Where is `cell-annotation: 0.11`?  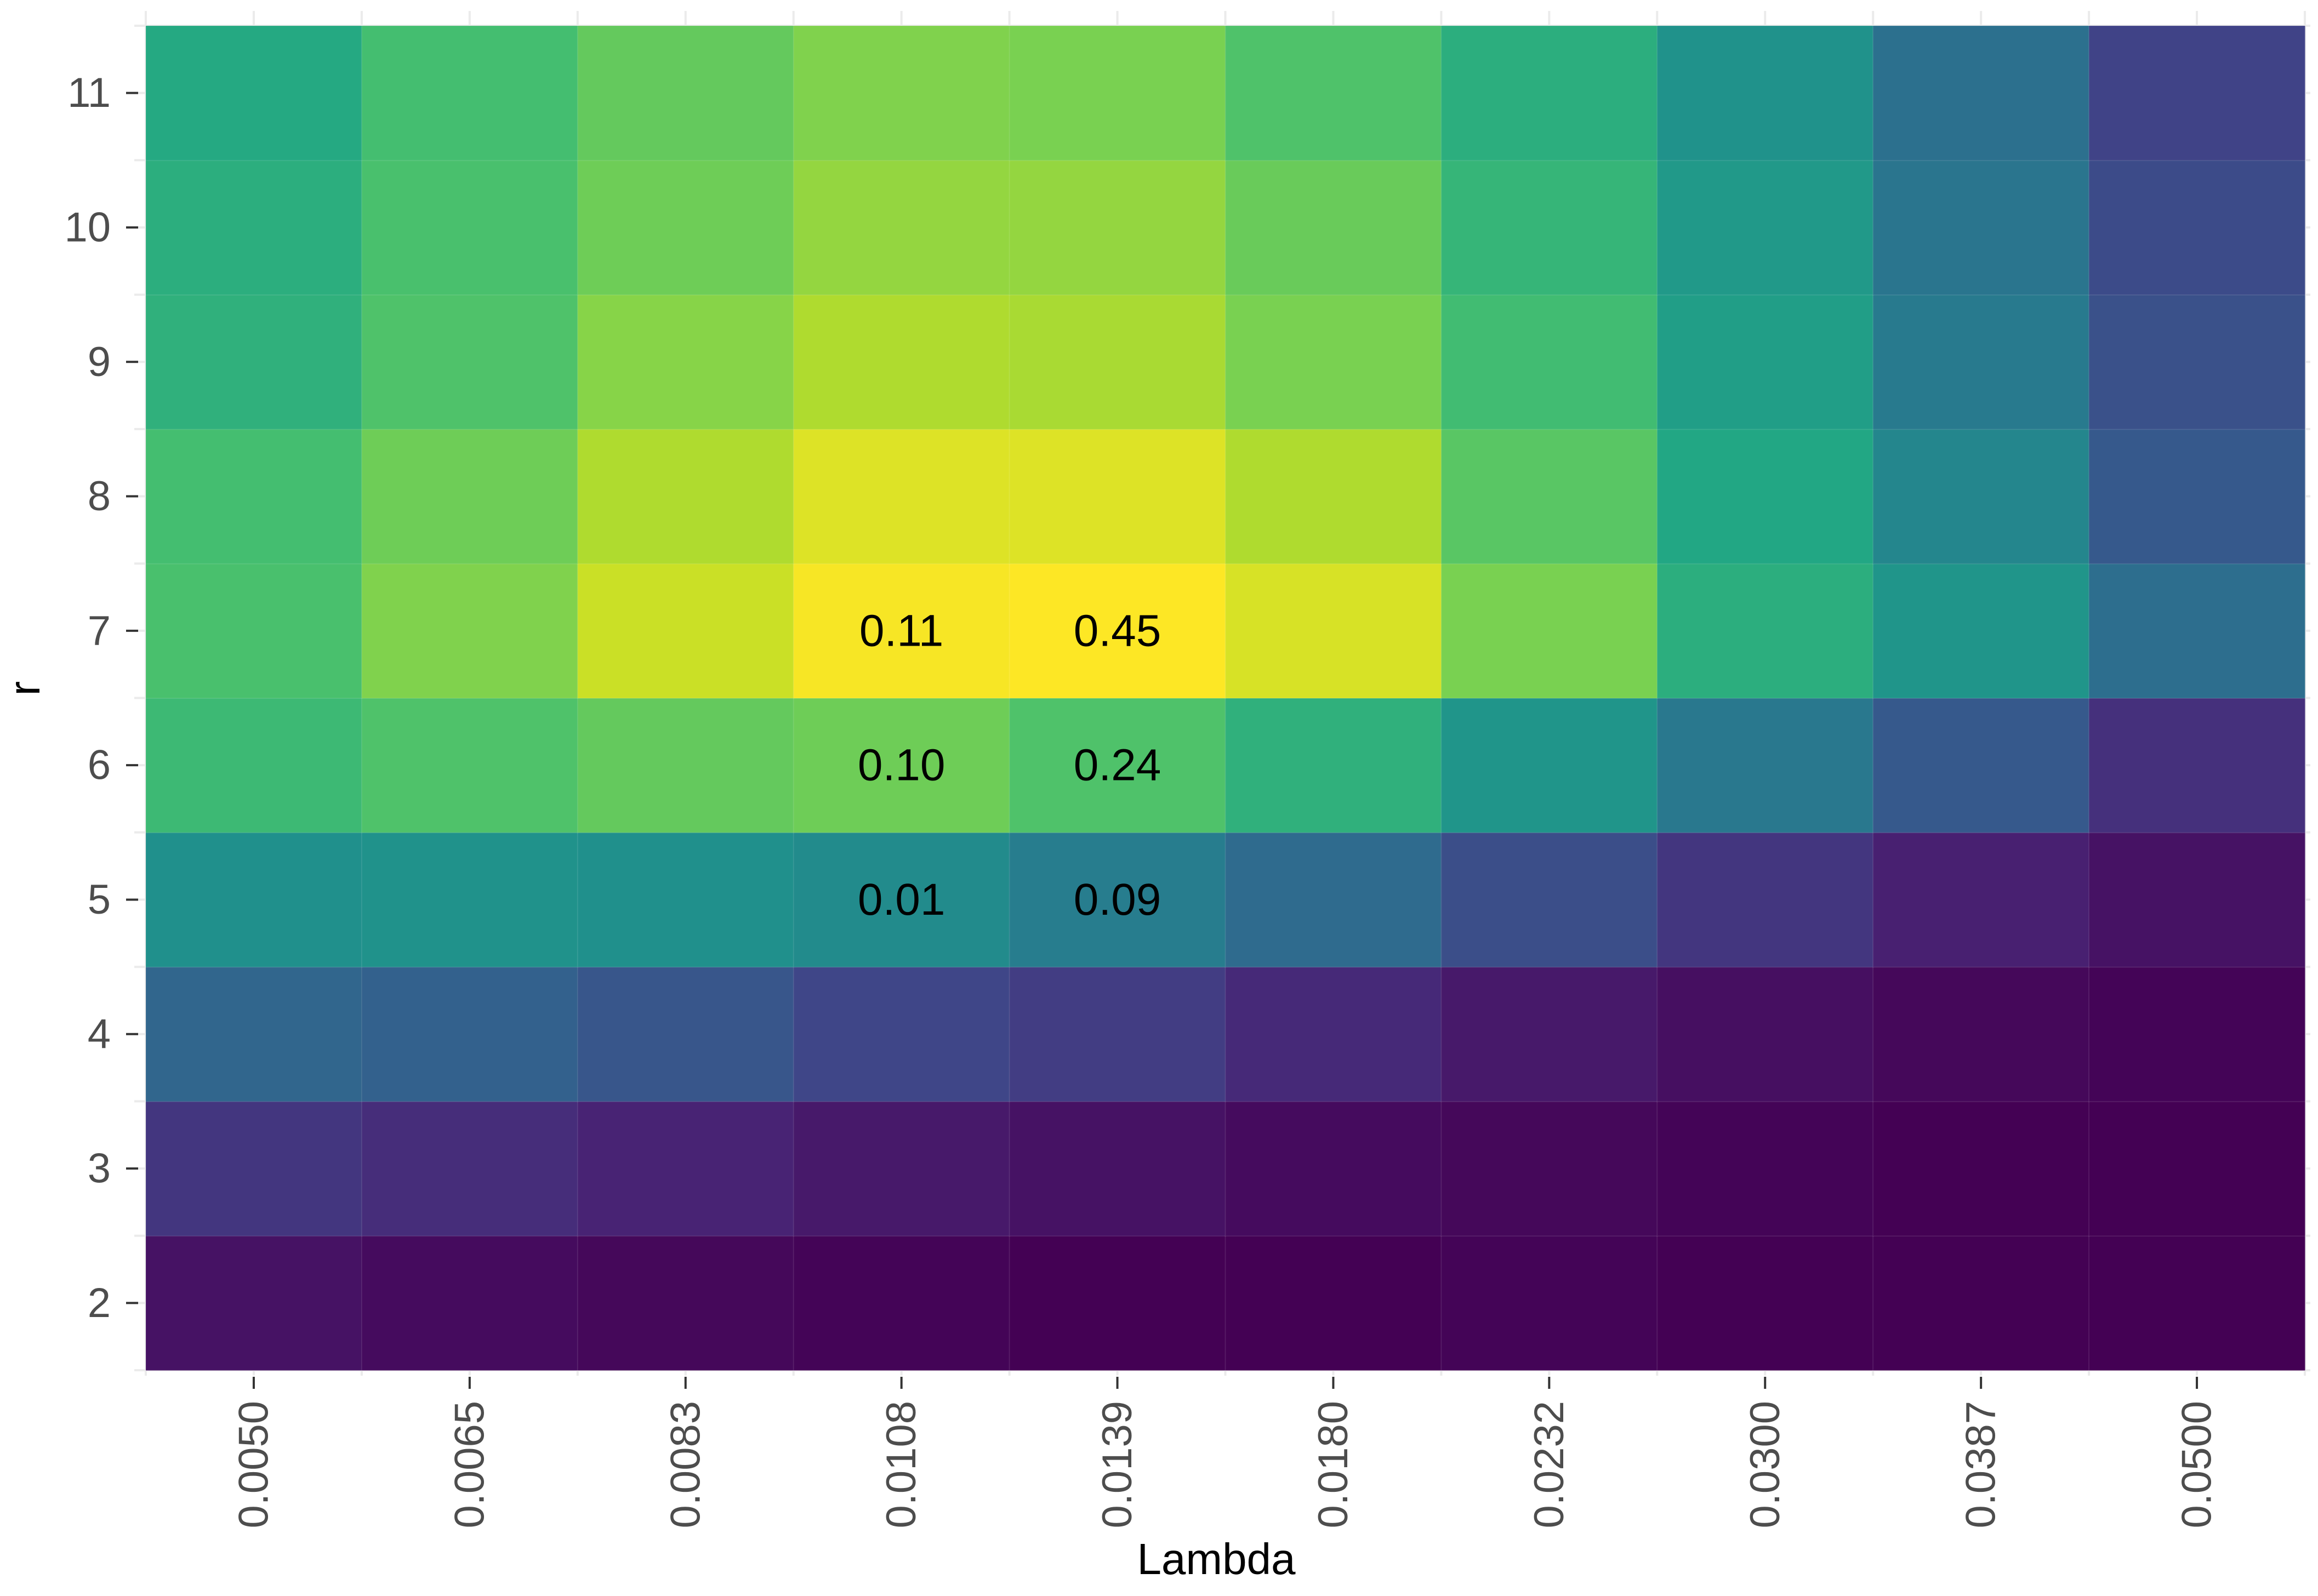
cell-annotation: 0.11 is located at coordinates (901, 631).